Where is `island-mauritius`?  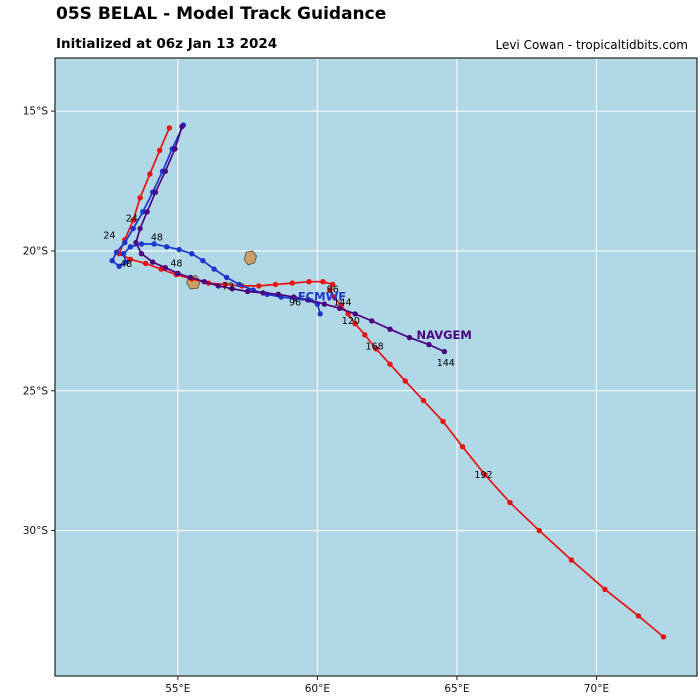 island-mauritius is located at coordinates (250, 258).